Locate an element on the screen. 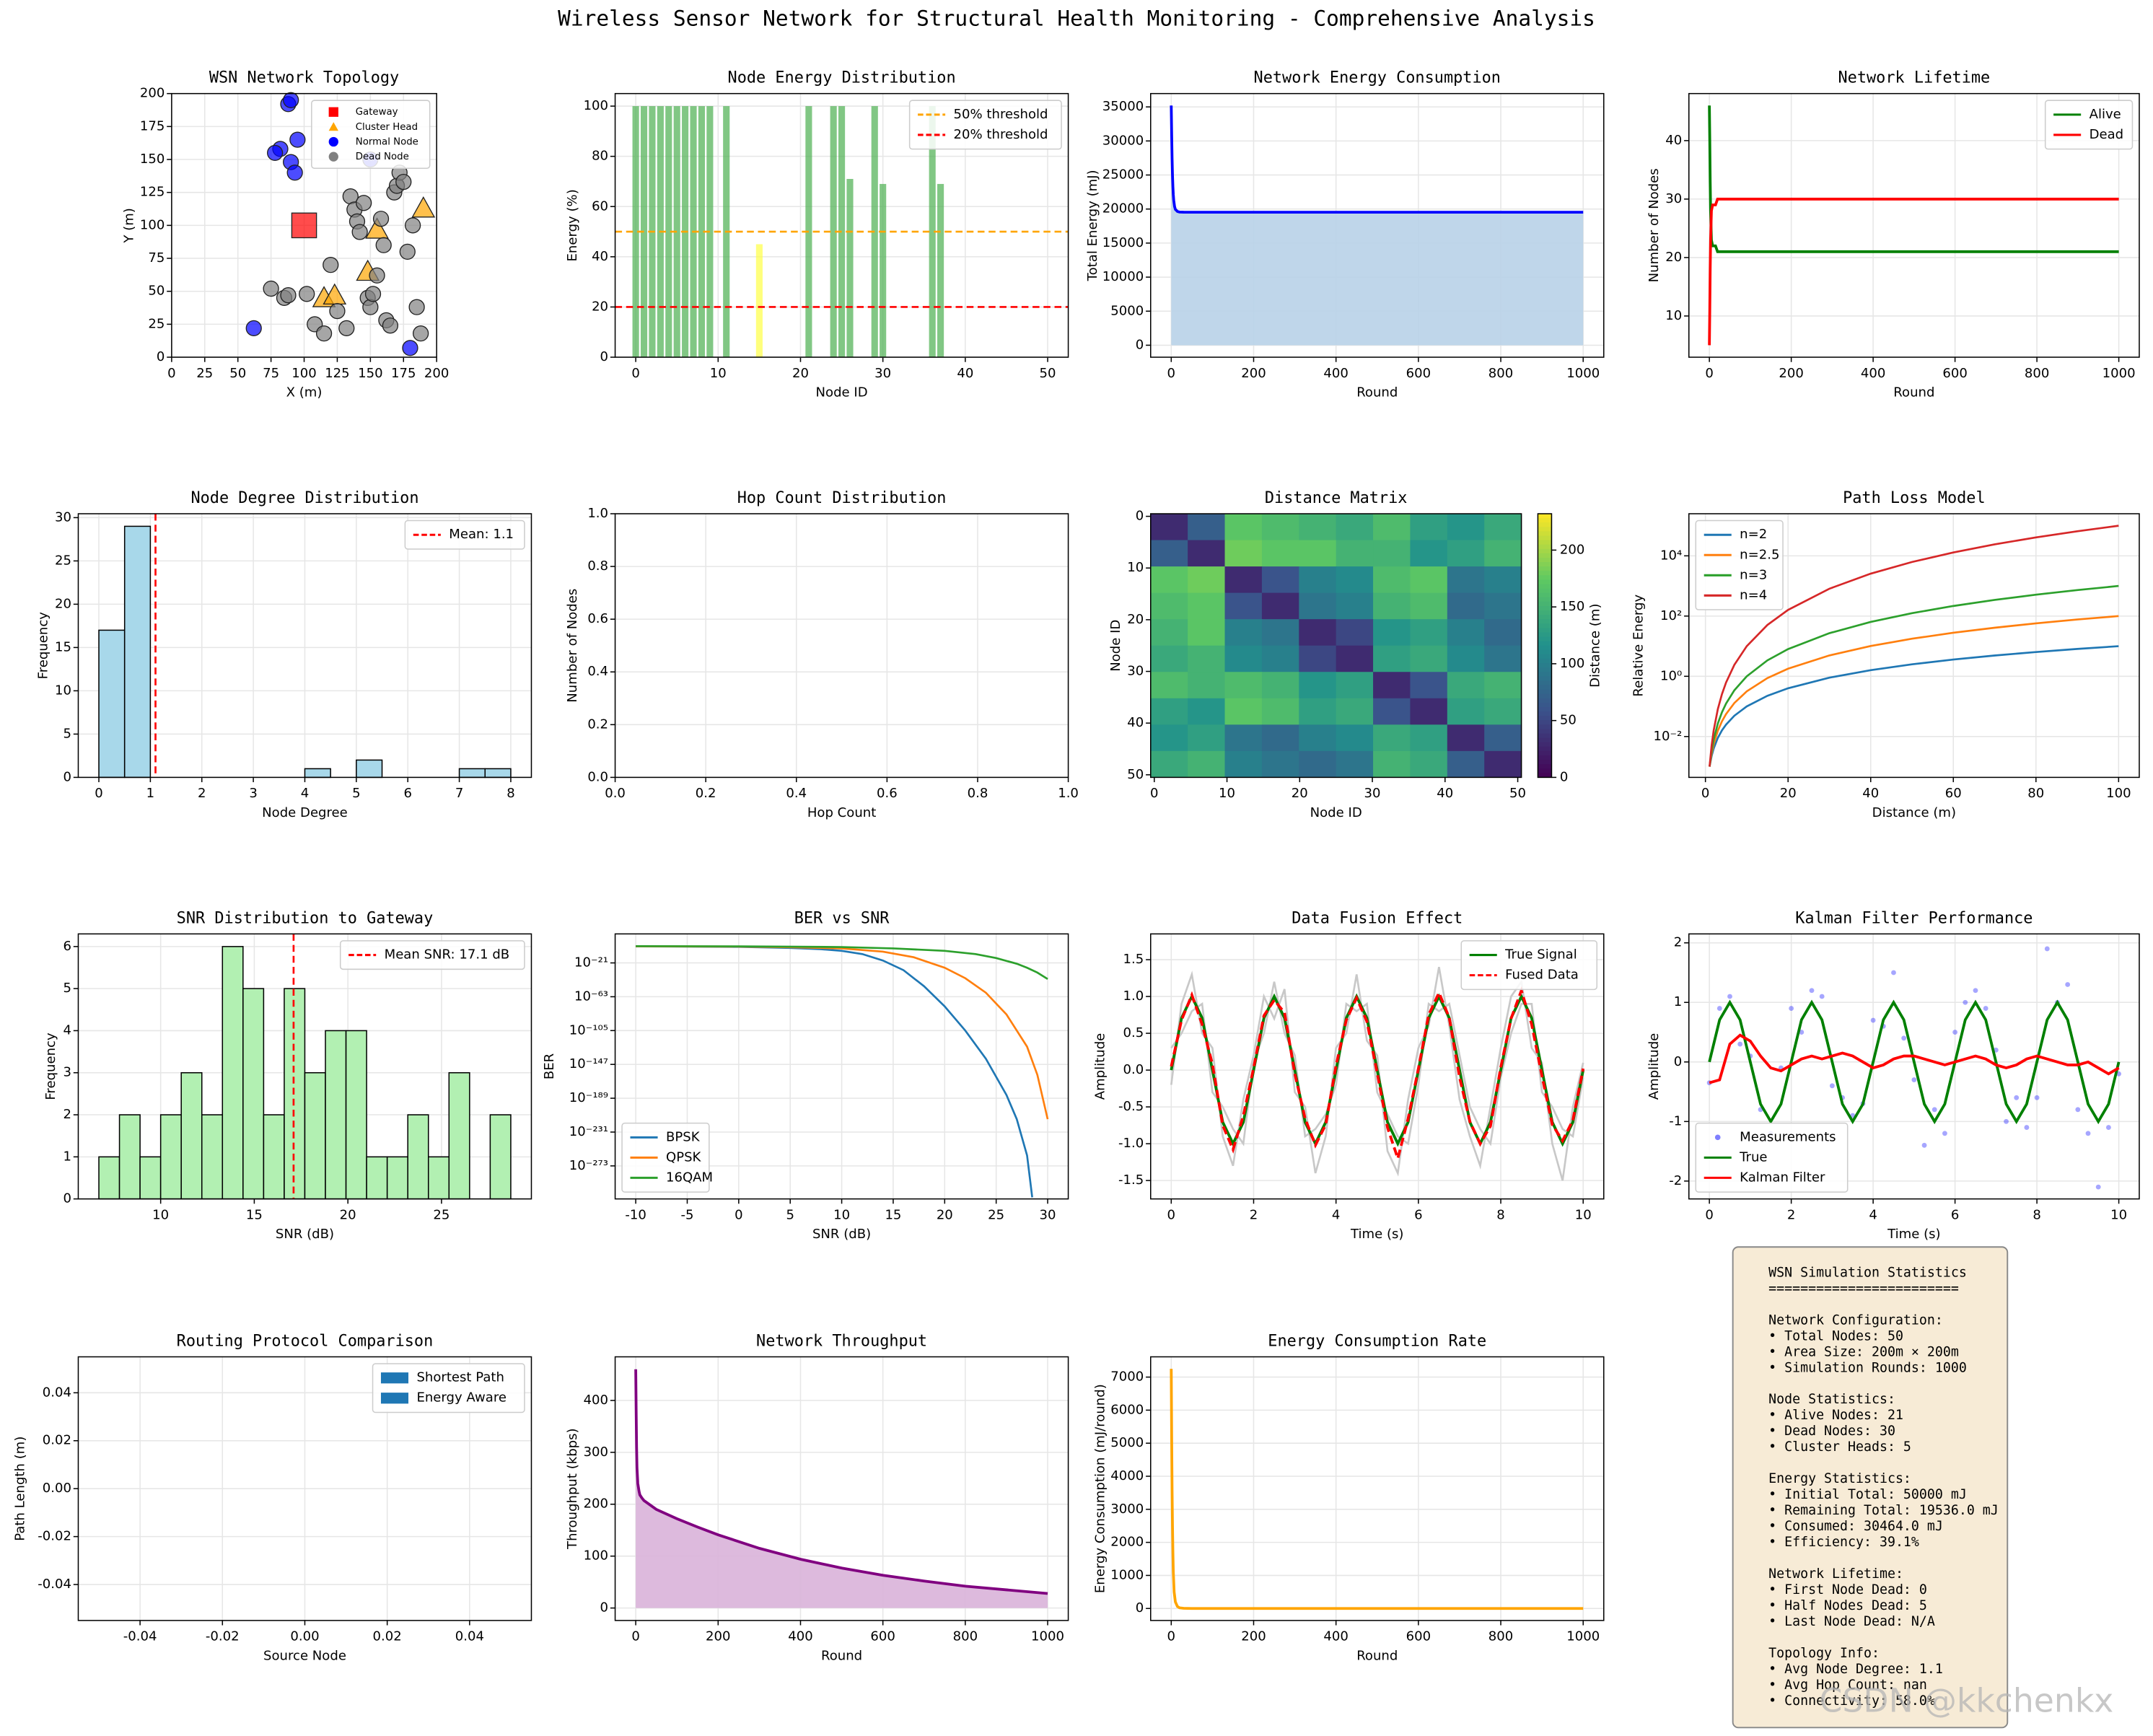 The height and width of the screenshot is (1736, 2153). y-tick-label: 1 is located at coordinates (67, 1156).